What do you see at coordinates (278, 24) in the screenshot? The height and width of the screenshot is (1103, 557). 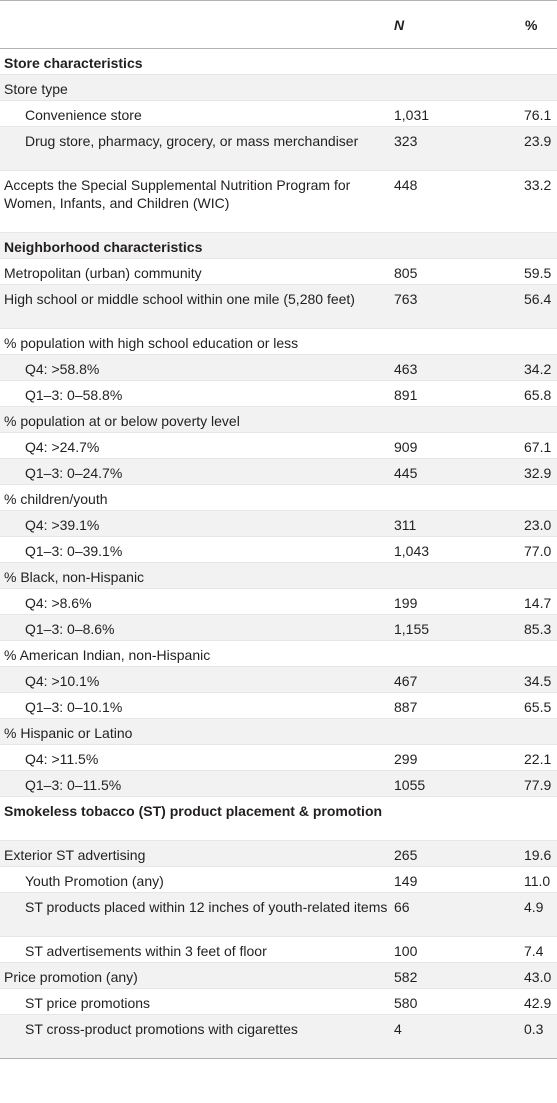 I see `table-header: N %` at bounding box center [278, 24].